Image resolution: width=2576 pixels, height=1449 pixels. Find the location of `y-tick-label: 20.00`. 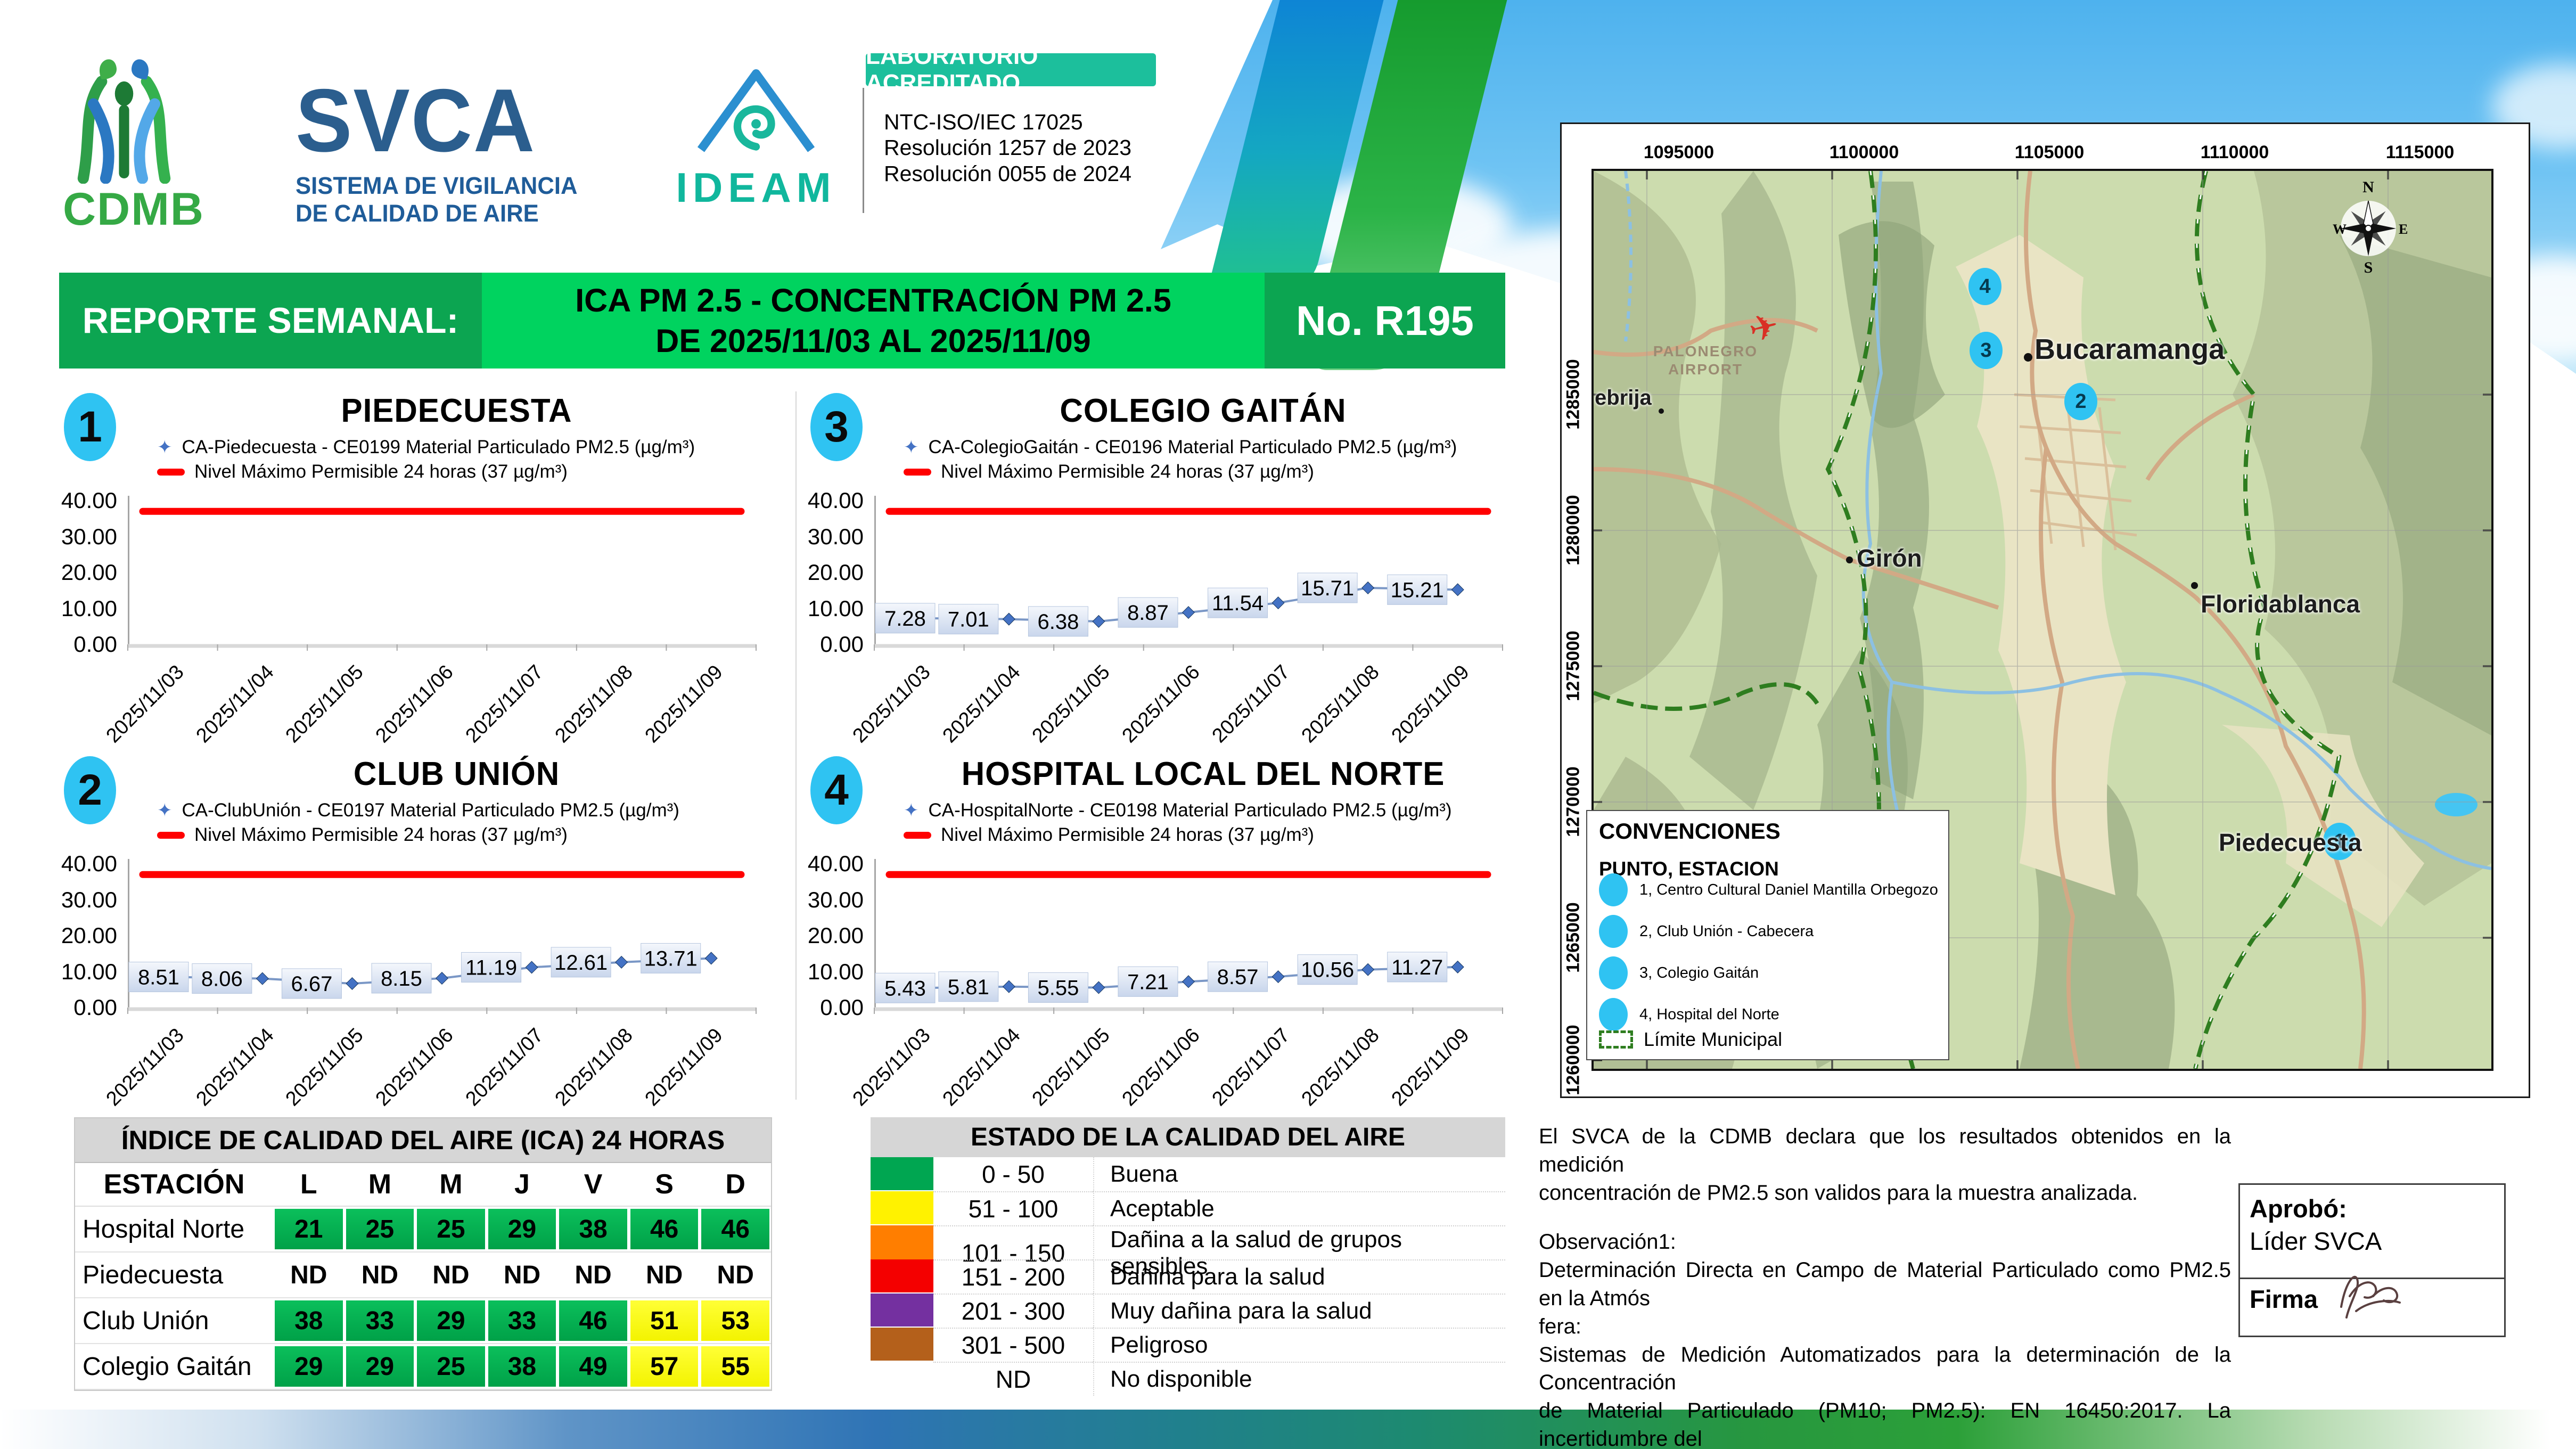

y-tick-label: 20.00 is located at coordinates (89, 572).